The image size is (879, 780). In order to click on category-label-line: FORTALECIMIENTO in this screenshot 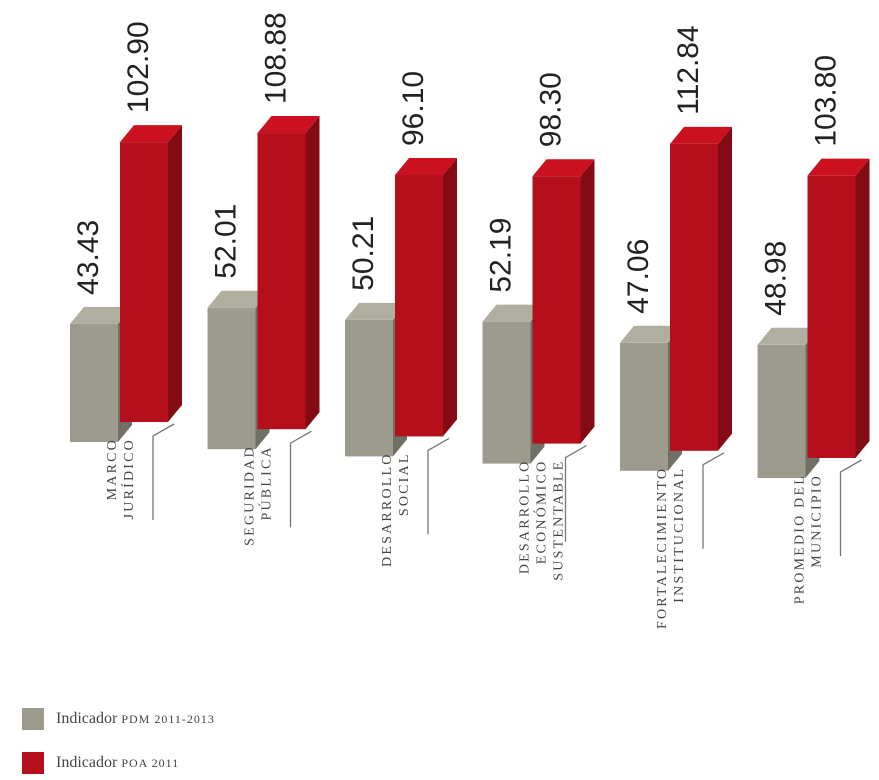, I will do `click(662, 548)`.